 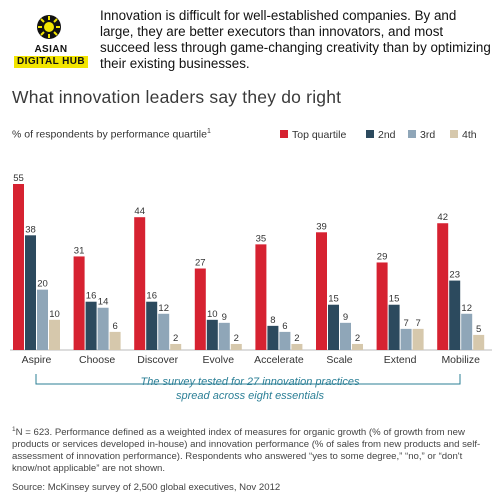 What do you see at coordinates (51, 49) in the screenshot?
I see `logo-line1: ASIAN` at bounding box center [51, 49].